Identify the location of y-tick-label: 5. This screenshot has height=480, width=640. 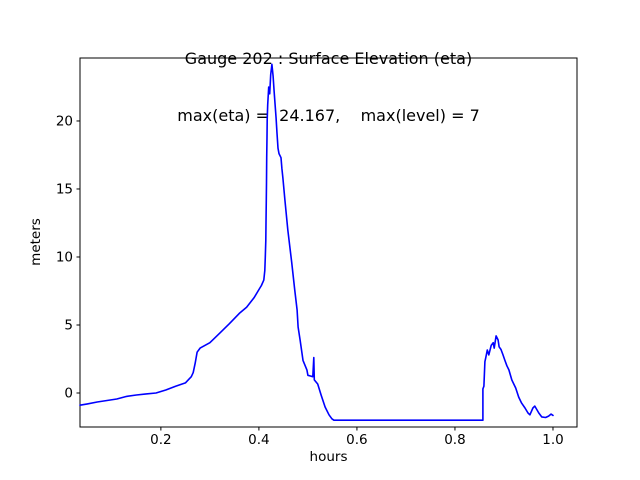
(68, 325).